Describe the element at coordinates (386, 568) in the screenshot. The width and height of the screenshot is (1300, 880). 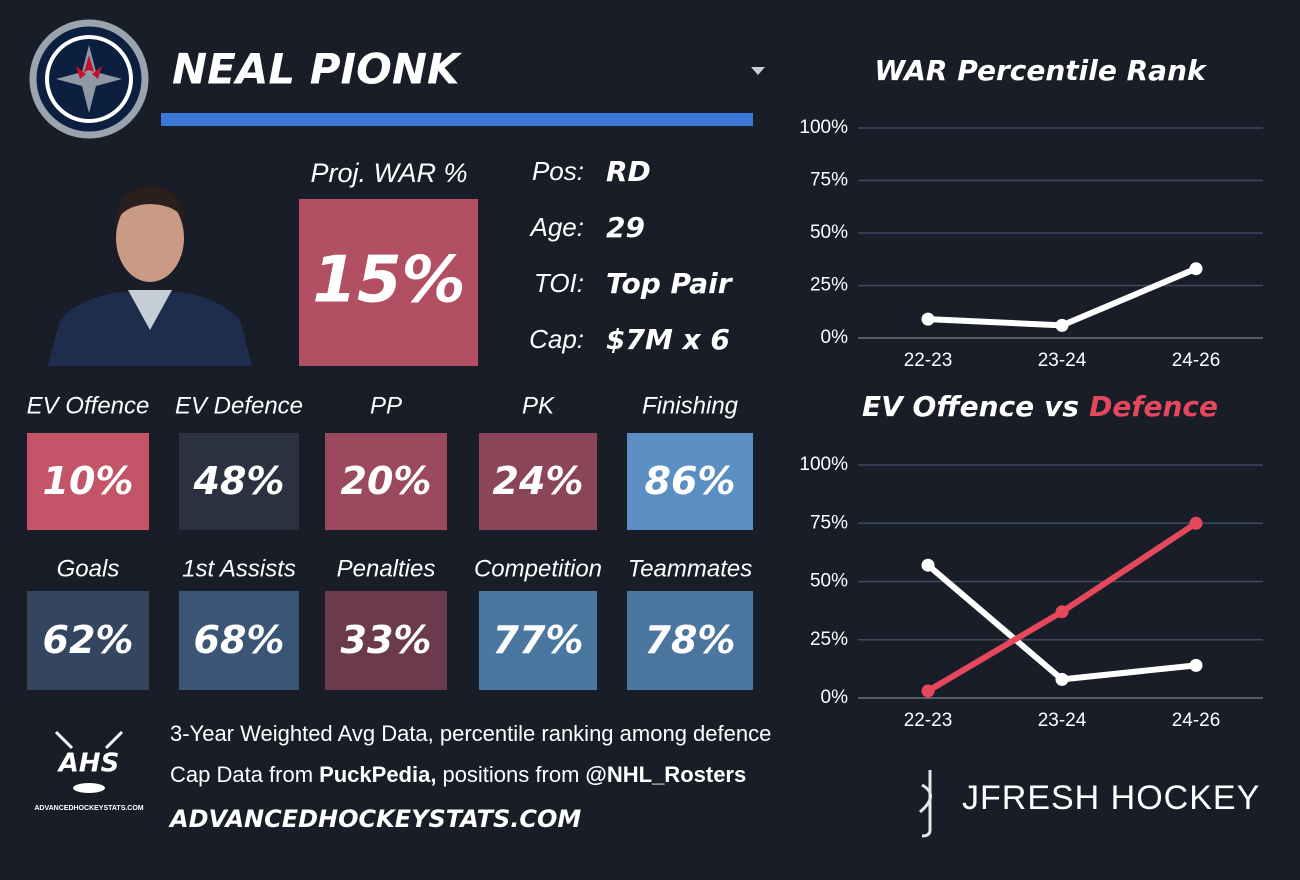
I see `tile-label: Penalties` at that location.